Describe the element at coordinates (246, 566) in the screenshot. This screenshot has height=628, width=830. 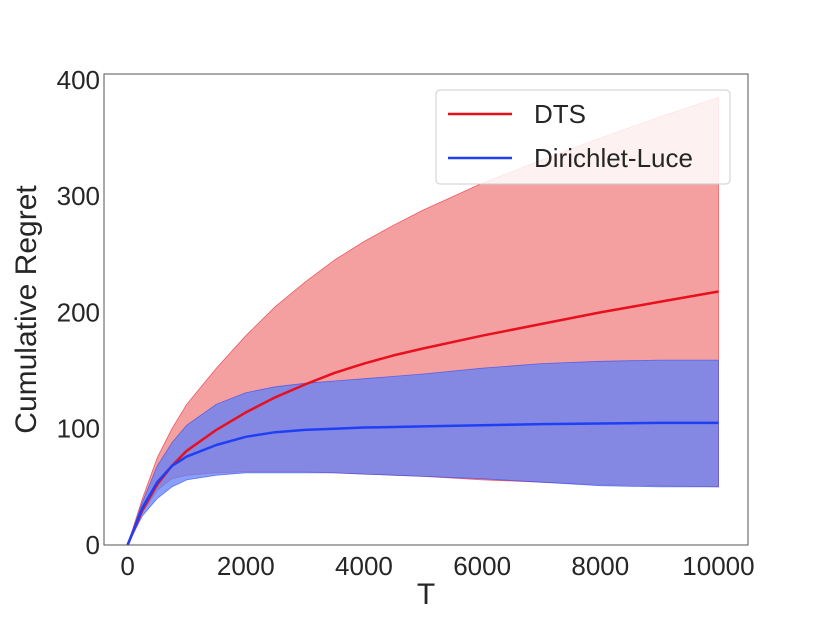
I see `x-tick-label: 2000` at that location.